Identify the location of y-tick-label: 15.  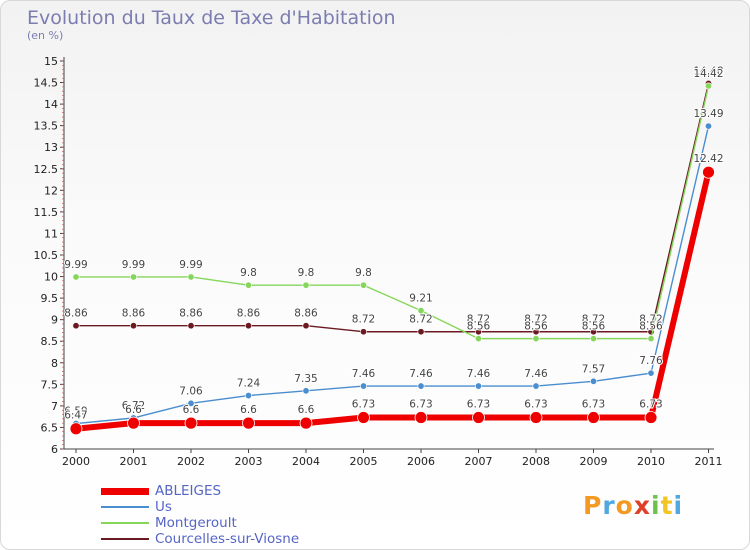
(51, 61).